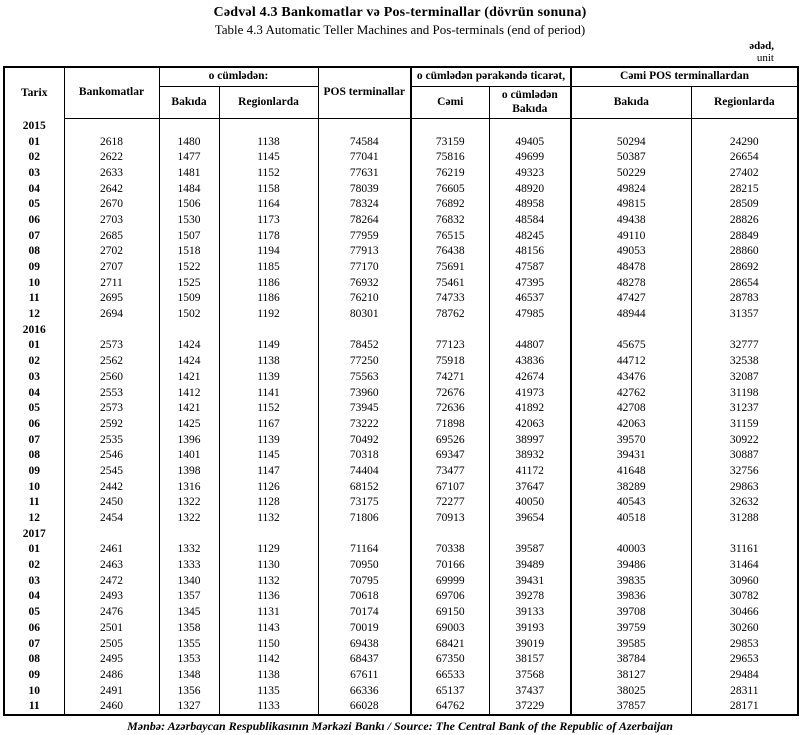 This screenshot has width=800, height=735. Describe the element at coordinates (631, 220) in the screenshot. I see `value-cell: 49438` at that location.